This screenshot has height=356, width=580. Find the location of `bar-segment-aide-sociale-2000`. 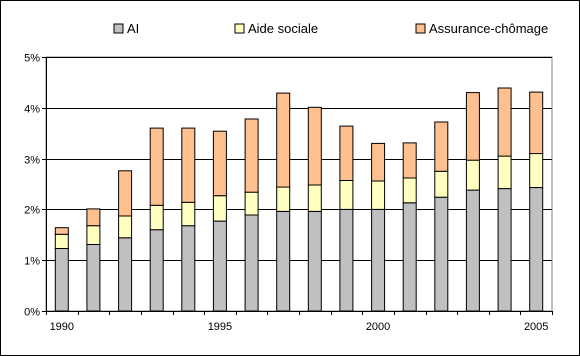

bar-segment-aide-sociale-2000 is located at coordinates (378, 195).